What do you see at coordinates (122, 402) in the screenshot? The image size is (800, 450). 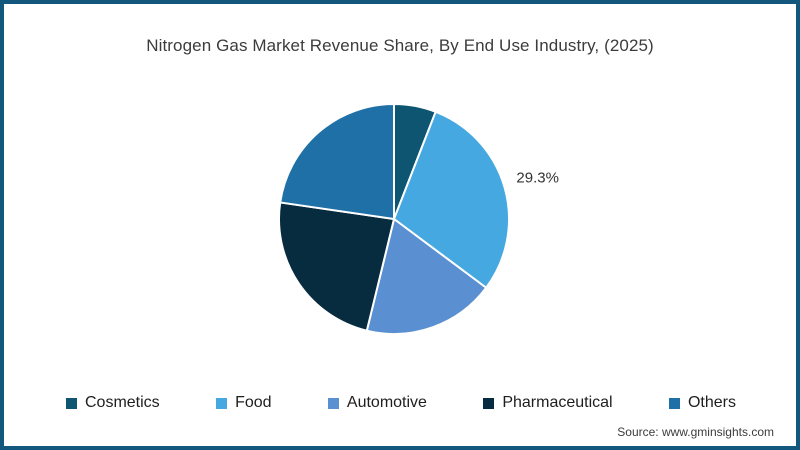 I see `legend-label-cosmetics: Cosmetics` at bounding box center [122, 402].